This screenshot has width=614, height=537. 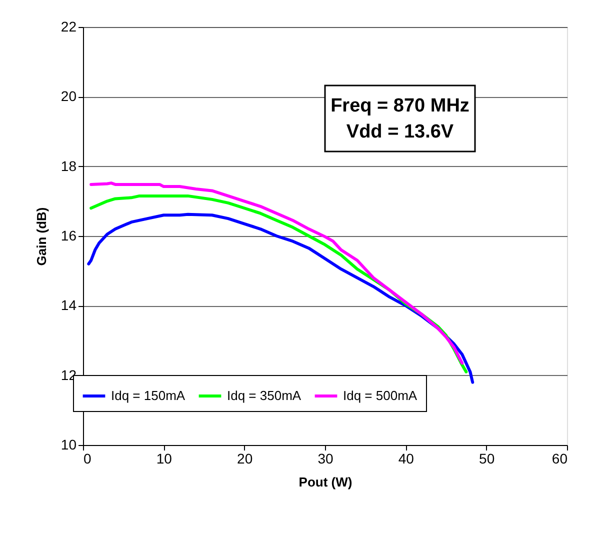 I want to click on y-tick-label: 10, so click(x=68, y=444).